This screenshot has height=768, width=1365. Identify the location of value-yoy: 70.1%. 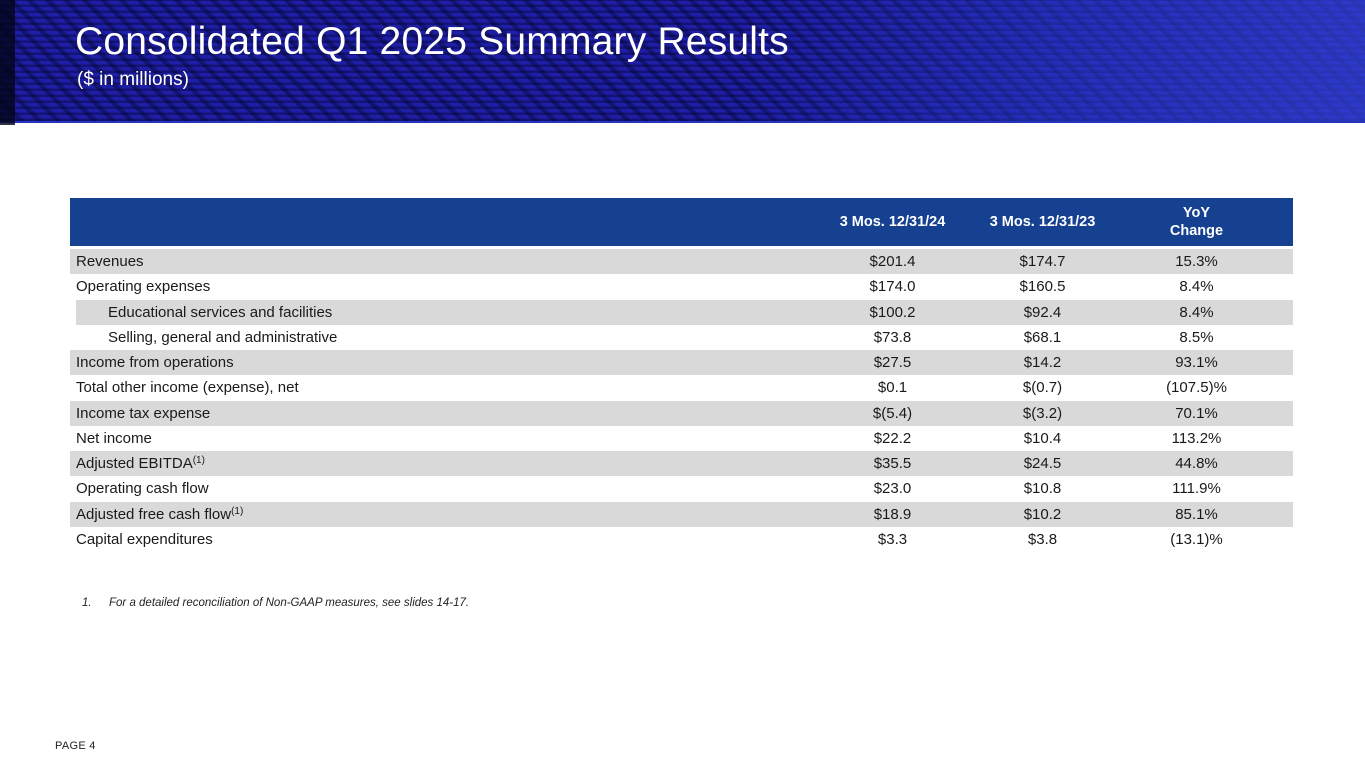
(1196, 413).